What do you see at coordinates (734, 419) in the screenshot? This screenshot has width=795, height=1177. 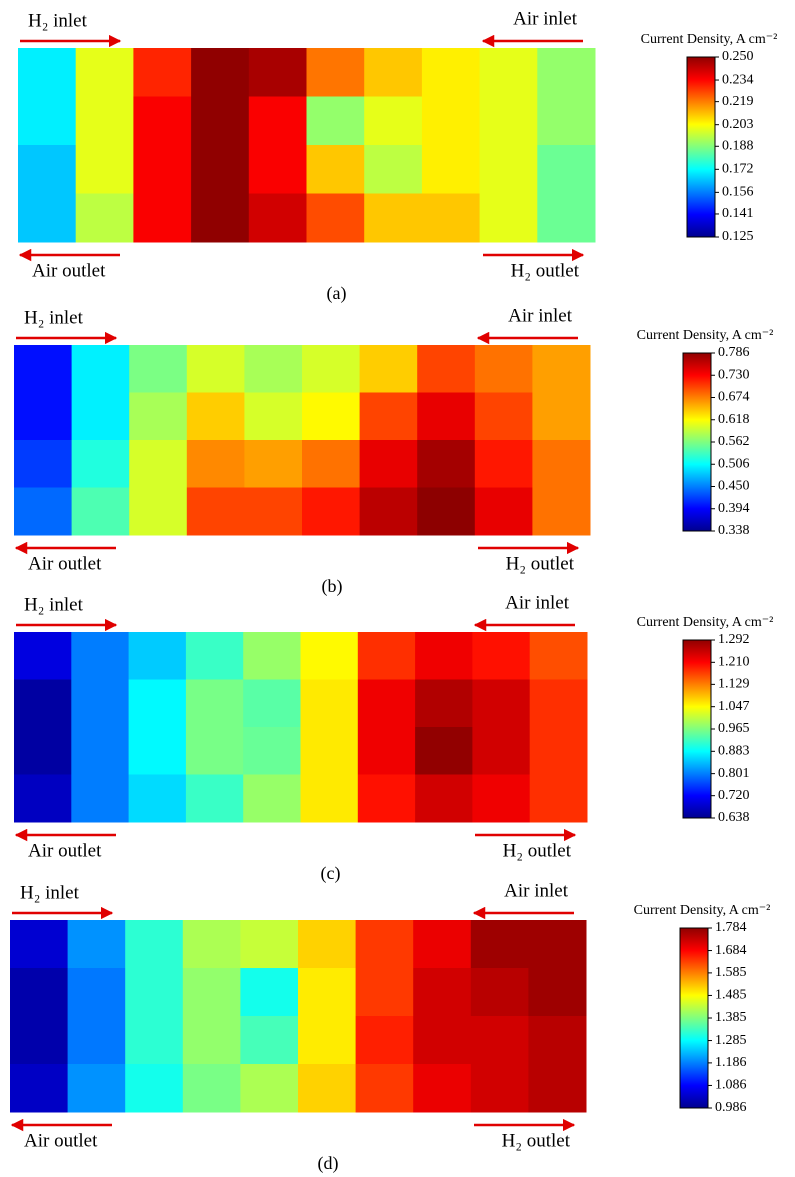 I see `colorbar-tick-label: 0.618` at bounding box center [734, 419].